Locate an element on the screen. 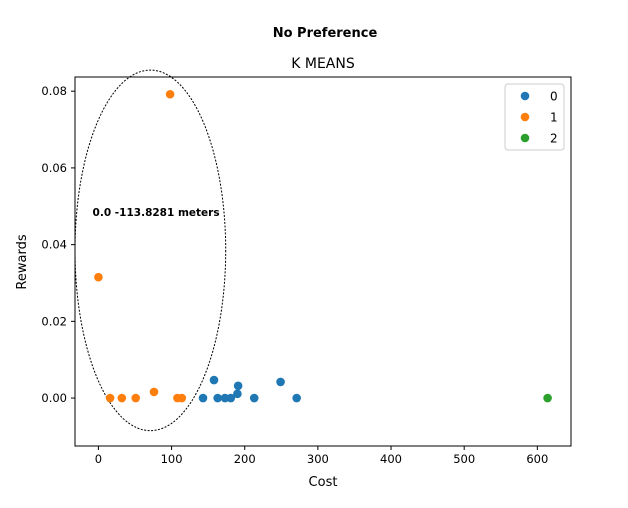  x-axis-label: Cost is located at coordinates (323, 482).